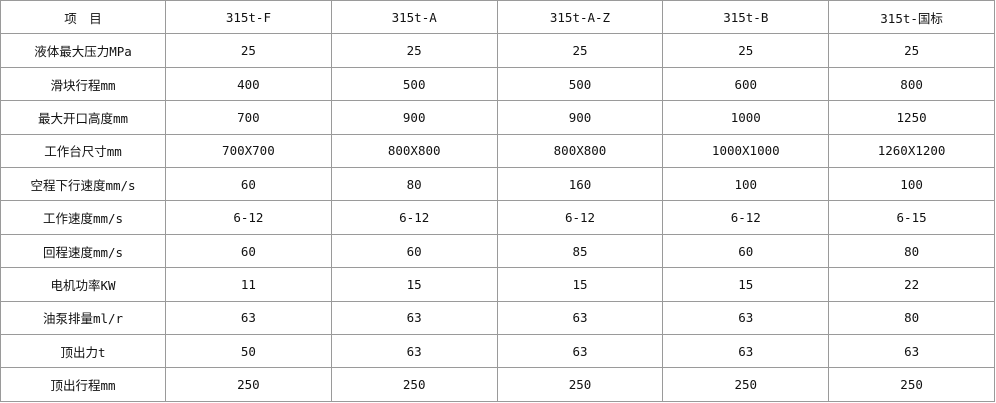  I want to click on table-row: 油泵排量ml/r 63 63 63 63 80, so click(497, 318).